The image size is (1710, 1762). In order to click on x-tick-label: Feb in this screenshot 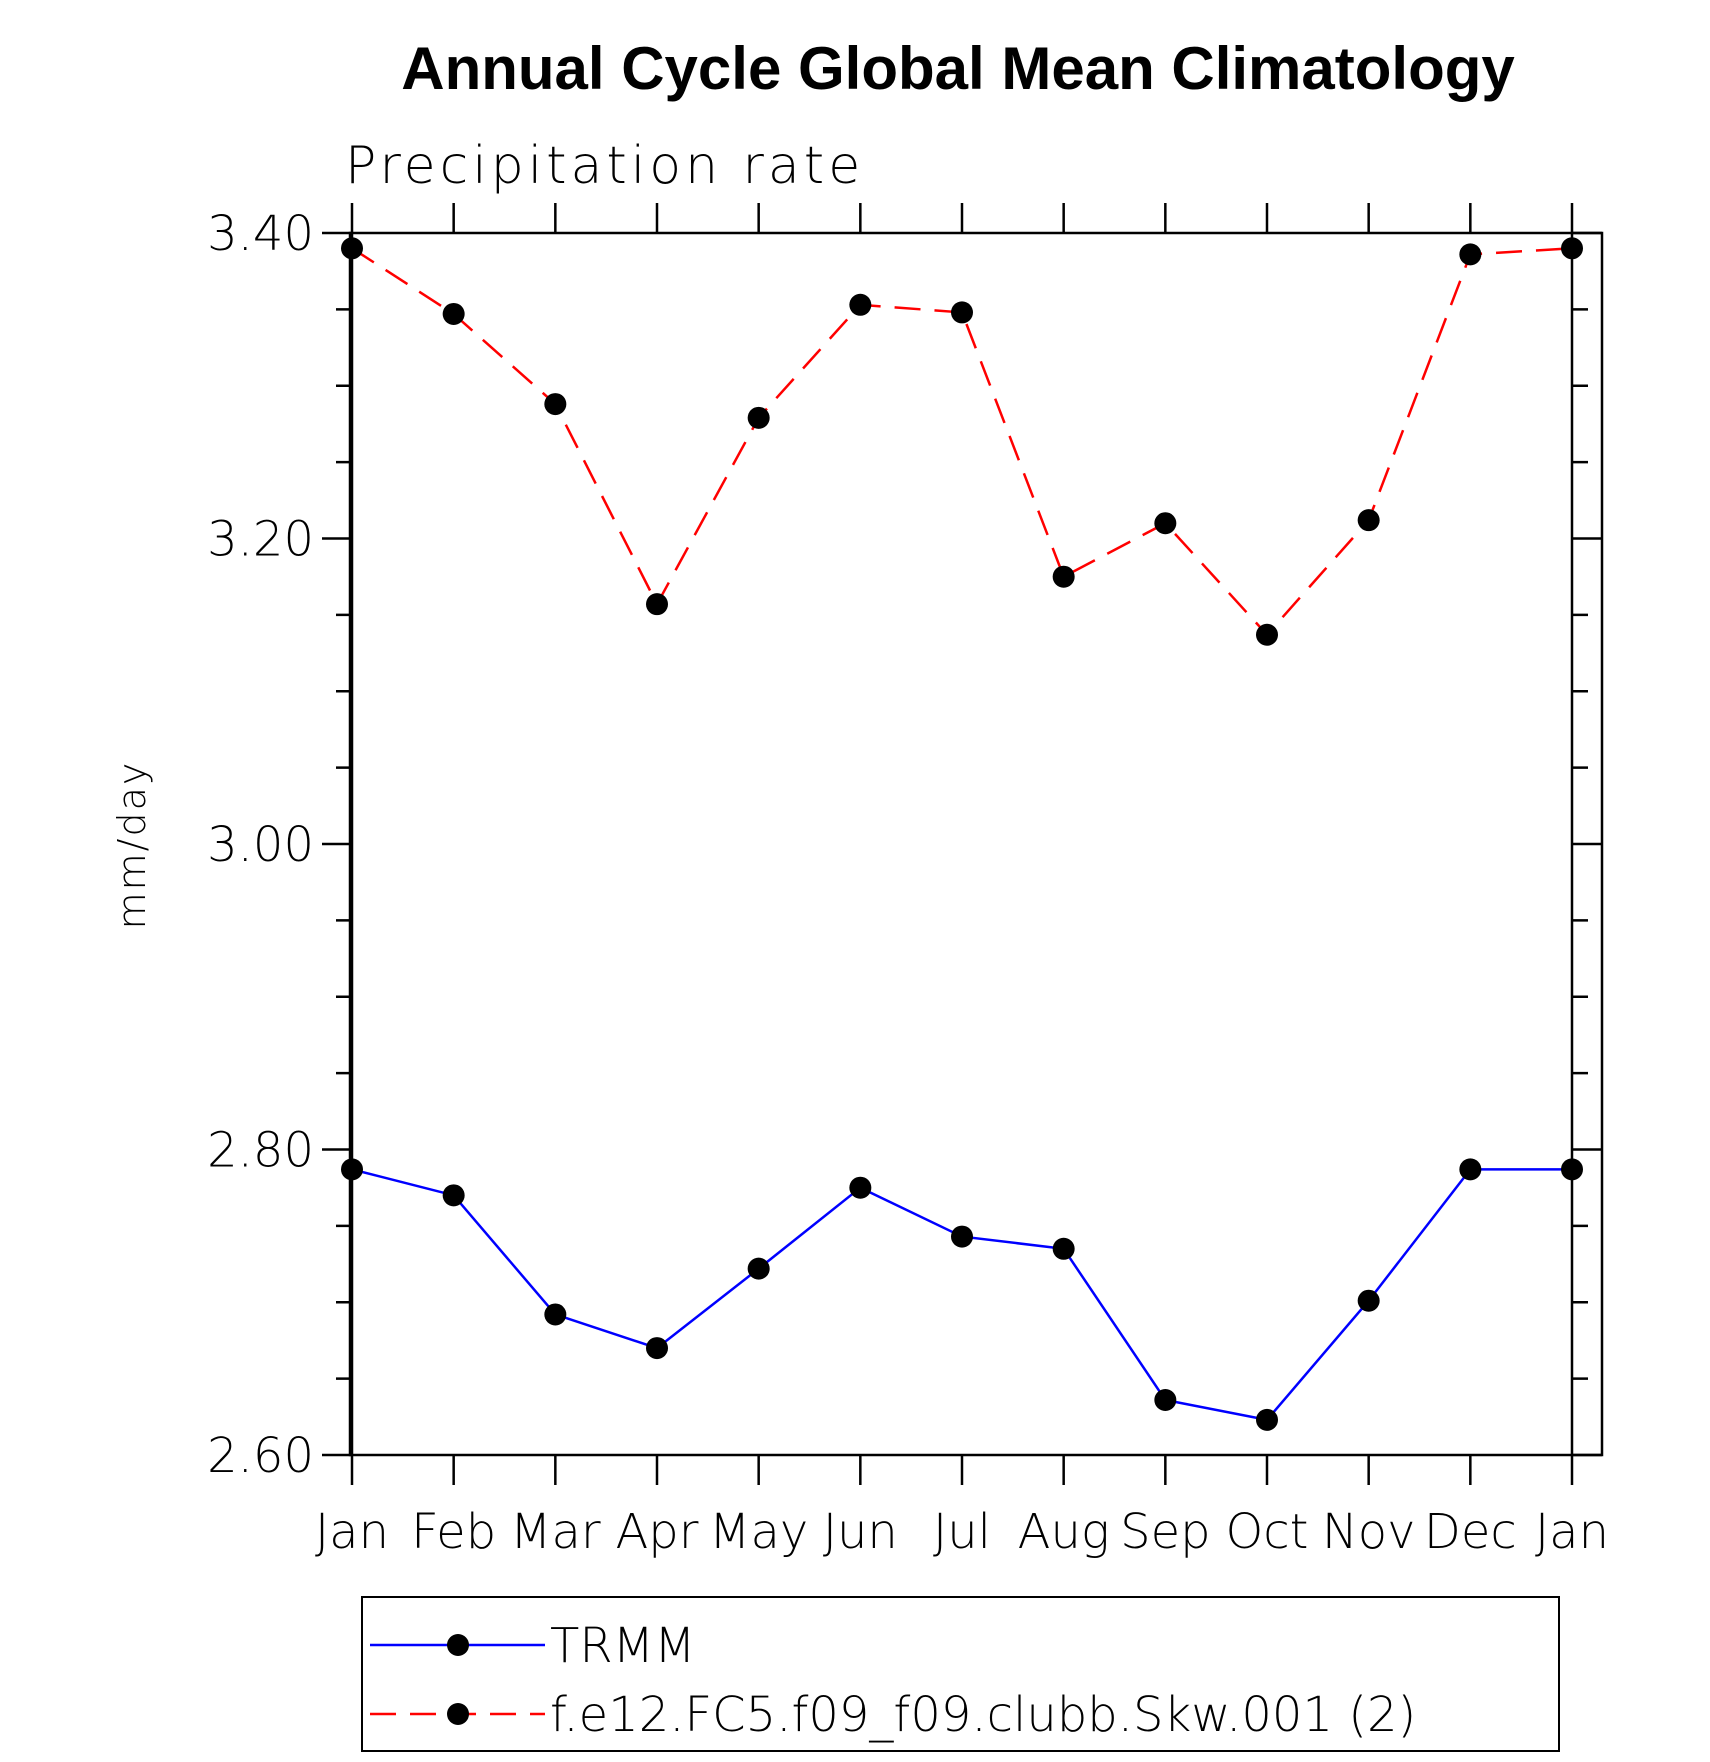, I will do `click(453, 1532)`.